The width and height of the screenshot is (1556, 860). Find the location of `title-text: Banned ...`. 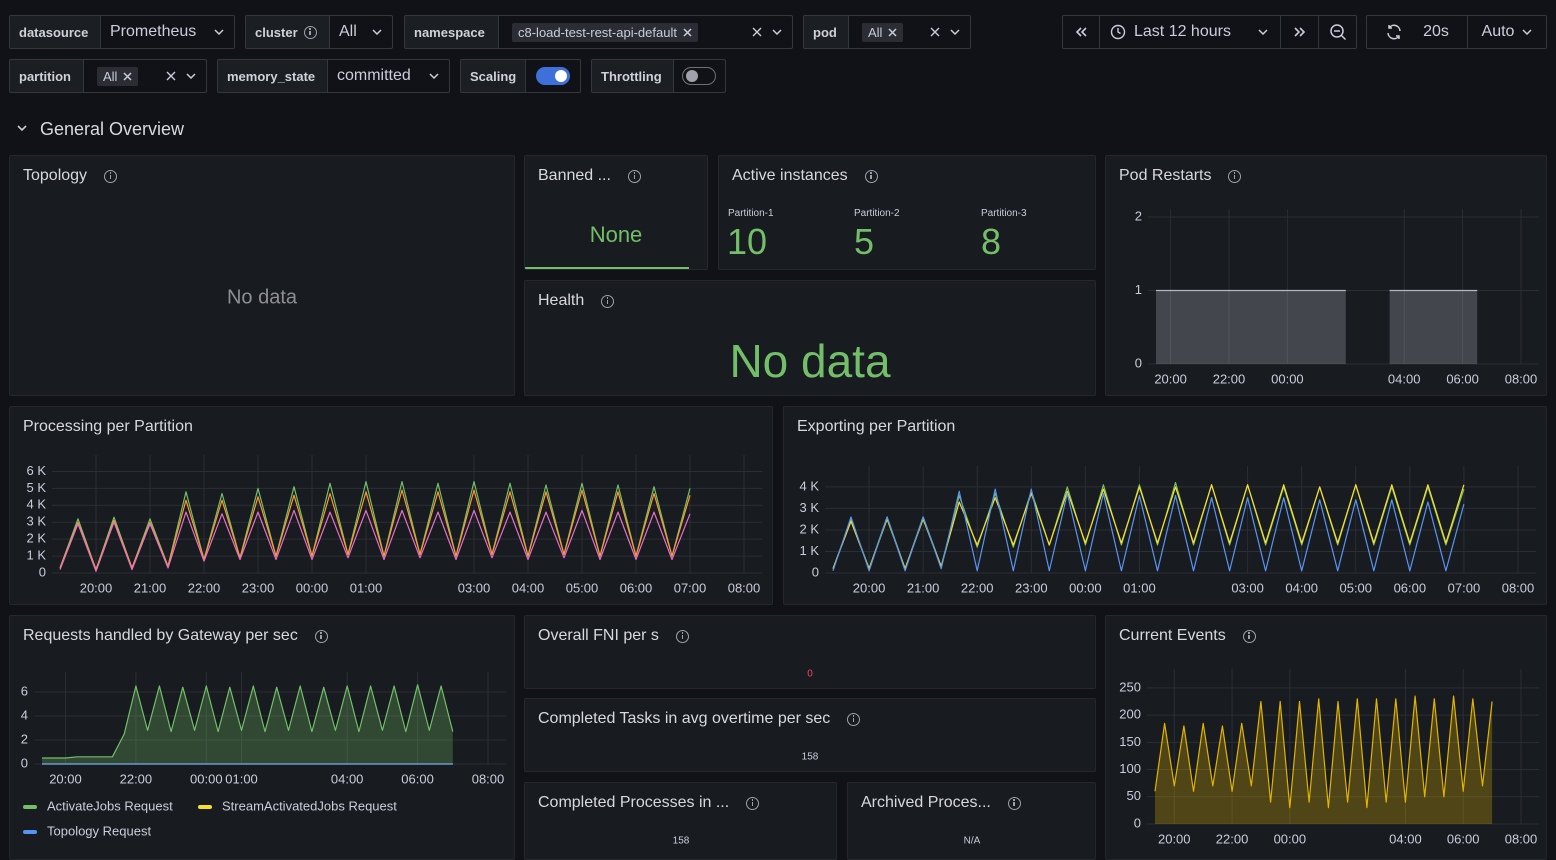

title-text: Banned ... is located at coordinates (574, 176).